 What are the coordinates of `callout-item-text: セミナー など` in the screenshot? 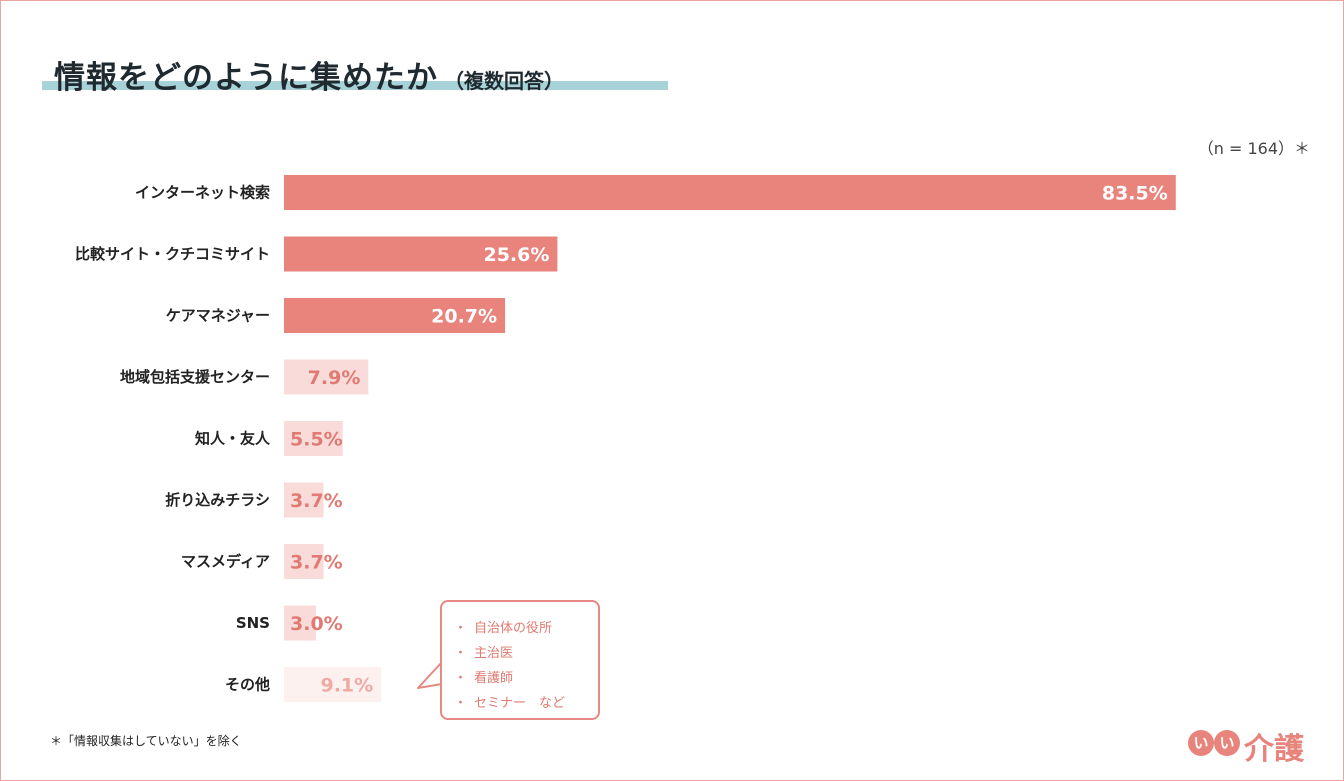 It's located at (520, 703).